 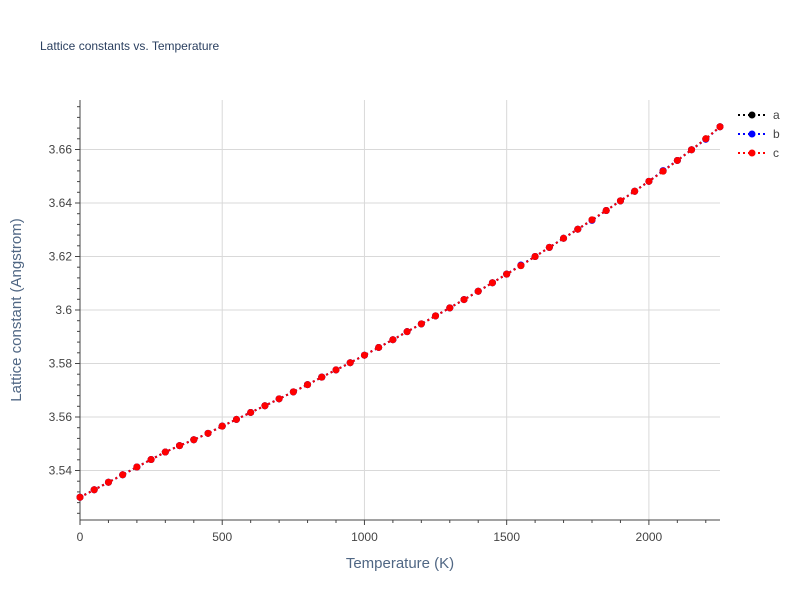 I want to click on legend-marker-b, so click(x=752, y=134).